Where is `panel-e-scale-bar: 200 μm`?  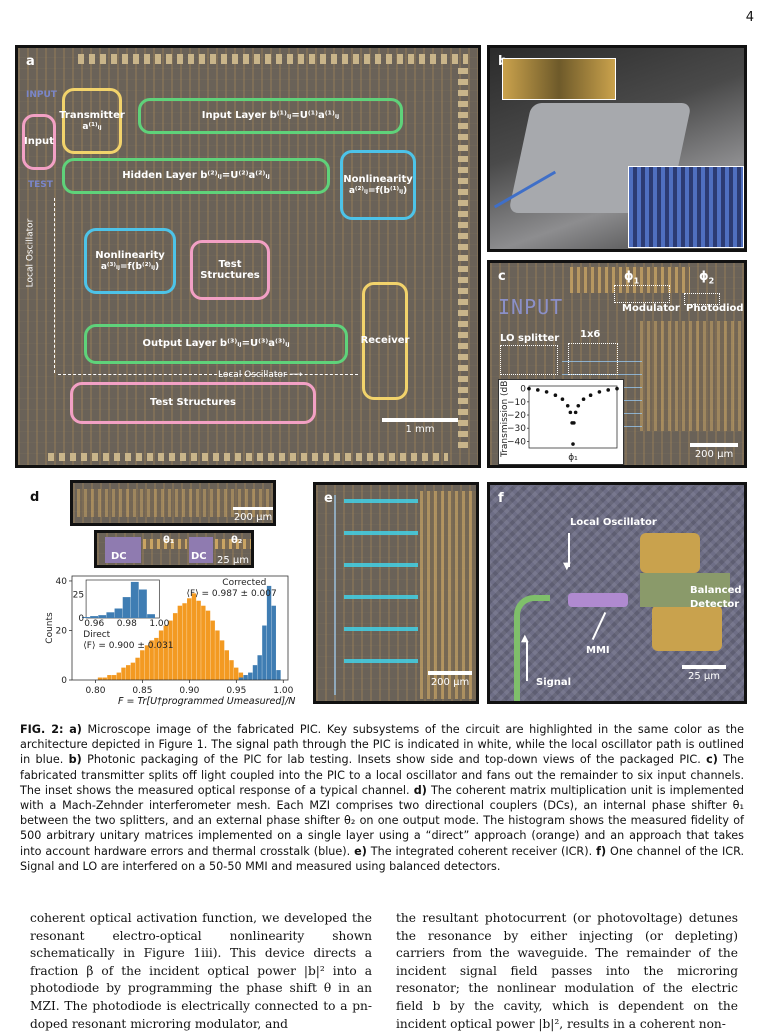 panel-e-scale-bar: 200 μm is located at coordinates (450, 679).